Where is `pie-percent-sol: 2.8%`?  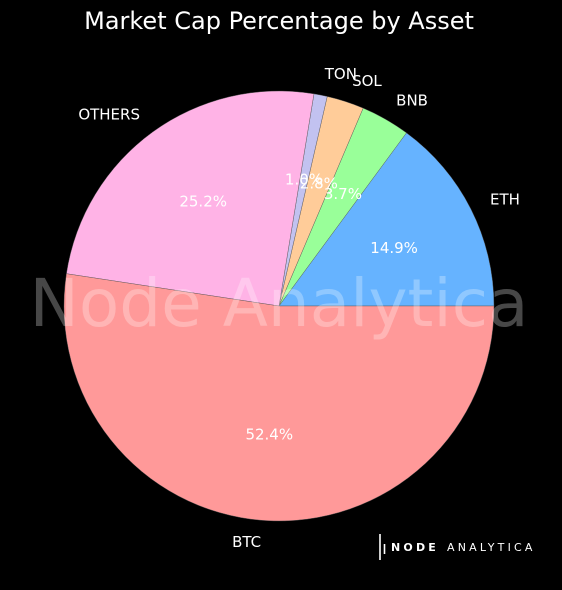 pie-percent-sol: 2.8% is located at coordinates (319, 183).